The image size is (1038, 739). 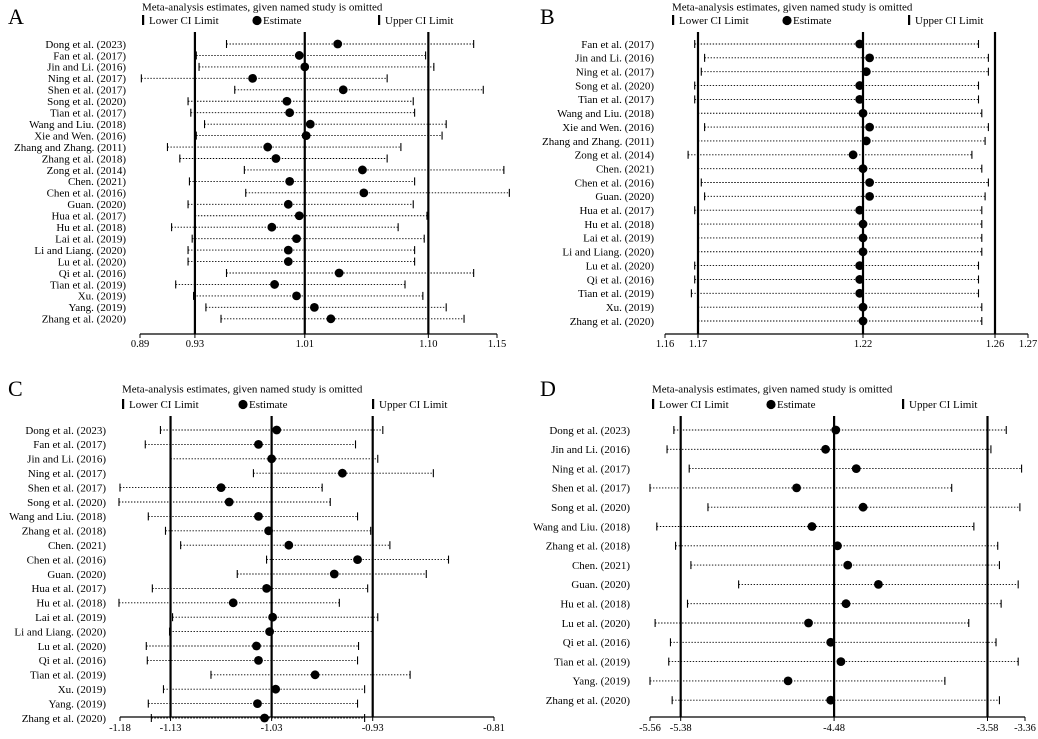 I want to click on study-label-a-10: Zhang et al. (2018), so click(x=84, y=159).